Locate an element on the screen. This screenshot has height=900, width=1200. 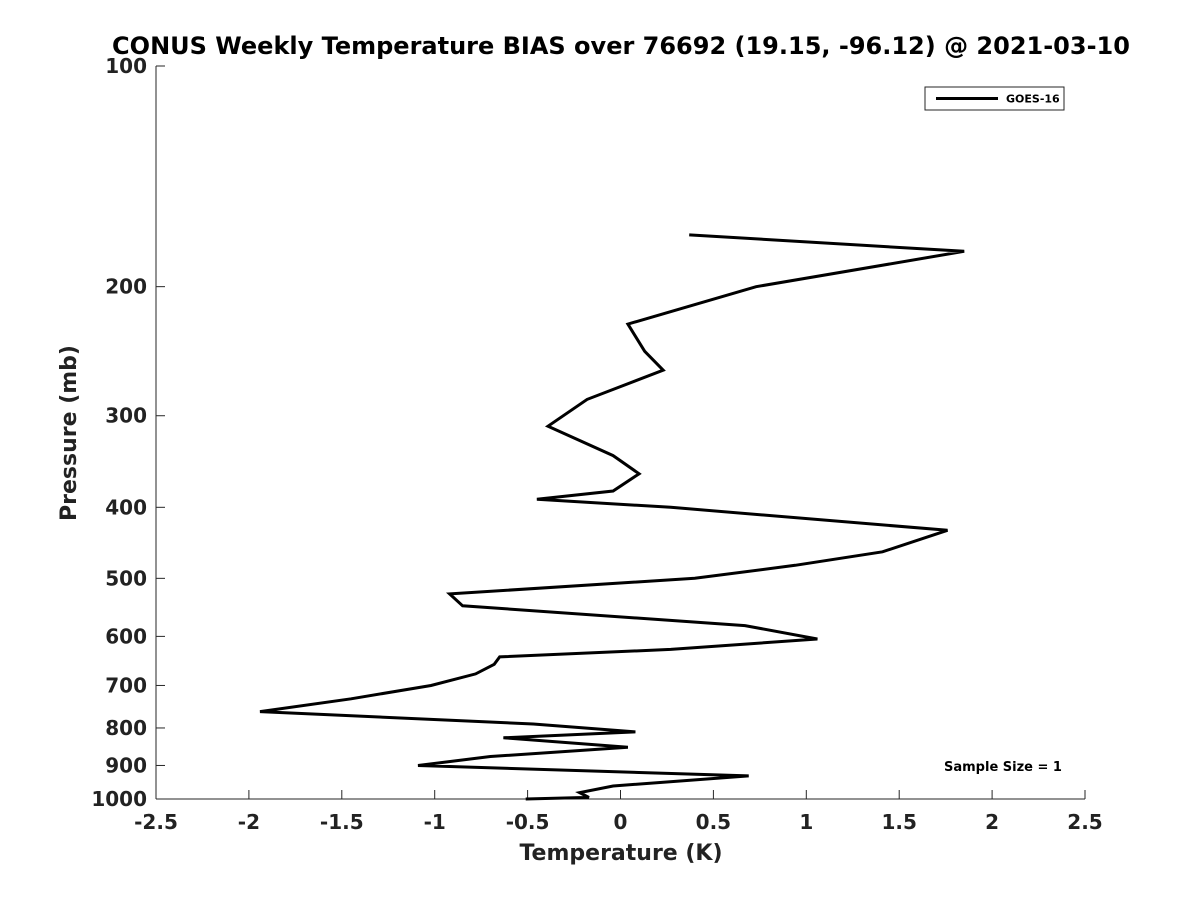
x-tick-label: 2 is located at coordinates (992, 822).